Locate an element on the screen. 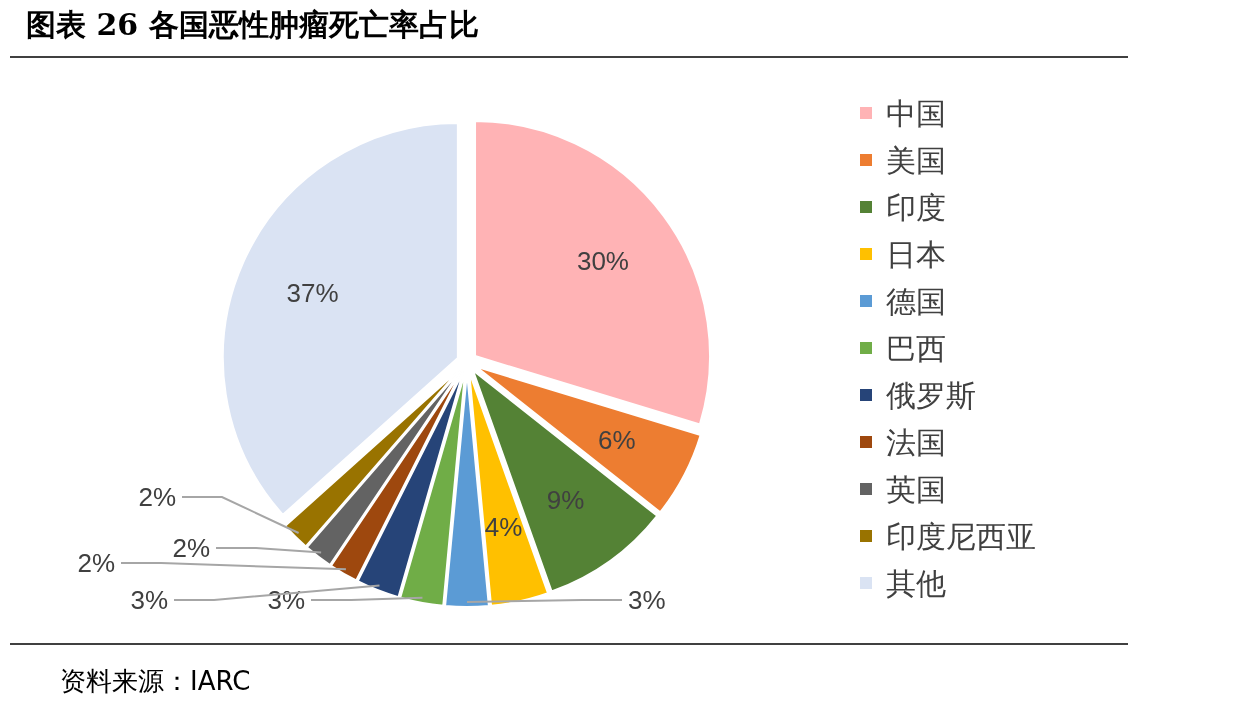  text: 资料来源：IARC is located at coordinates (155, 681).